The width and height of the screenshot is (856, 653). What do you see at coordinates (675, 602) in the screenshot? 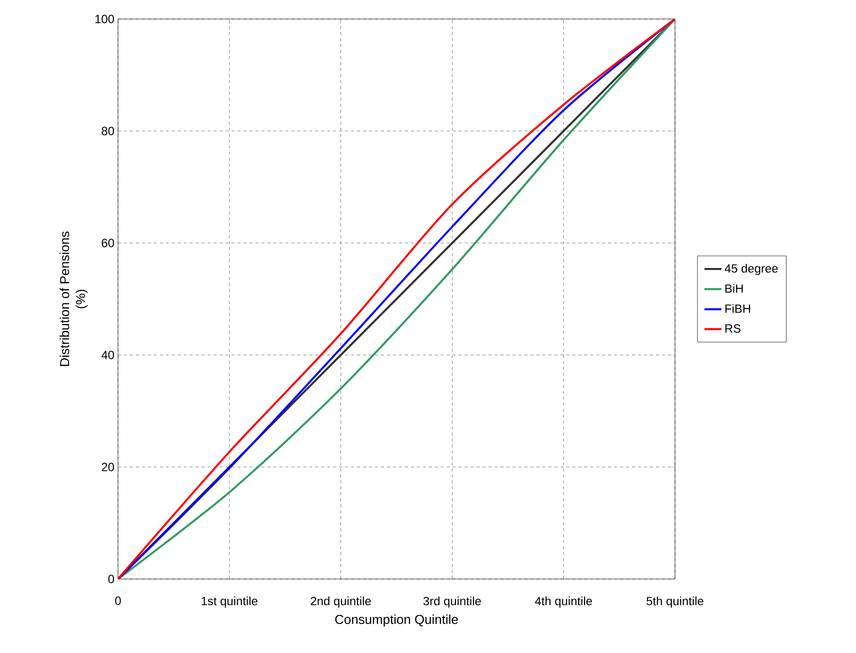
I see `x-tick-label: 5th quintile` at bounding box center [675, 602].